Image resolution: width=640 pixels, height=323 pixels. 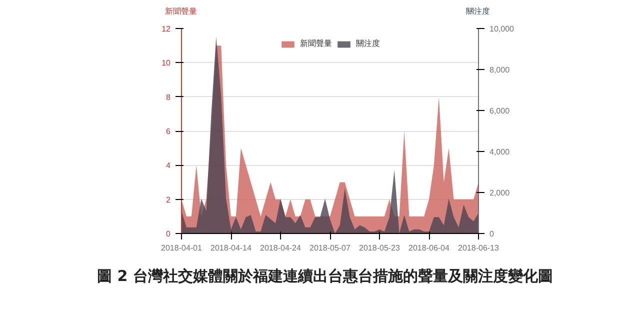 I want to click on y2-tick-label: 6,000, so click(x=500, y=111).